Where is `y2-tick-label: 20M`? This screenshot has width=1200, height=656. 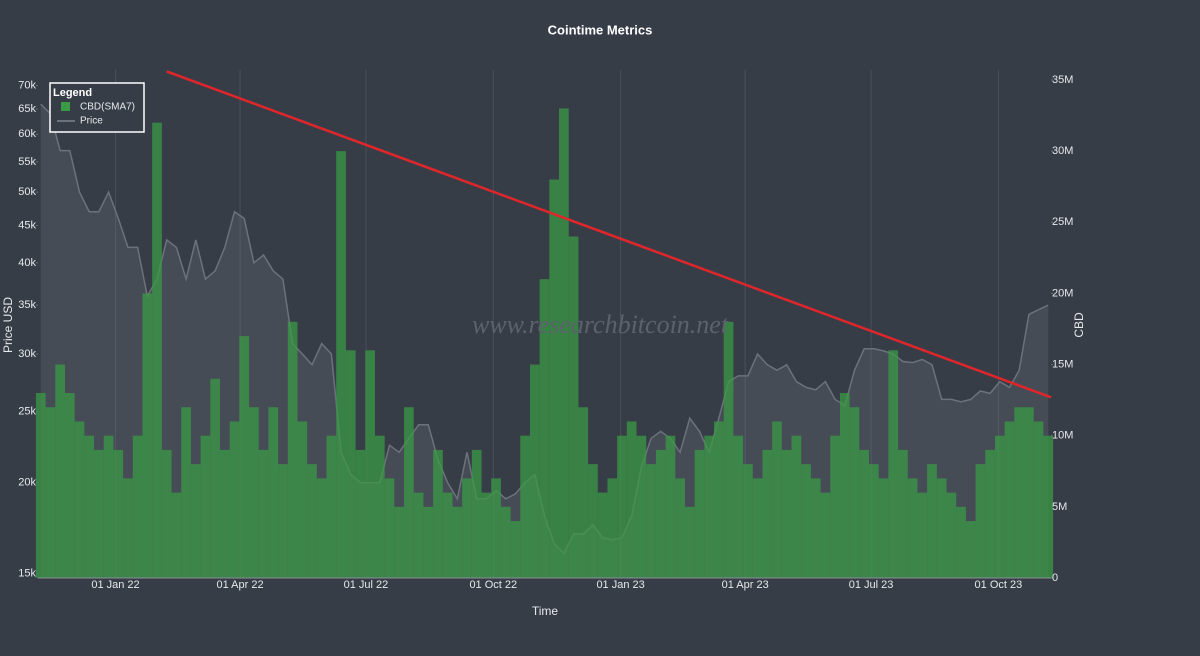
y2-tick-label: 20M is located at coordinates (1062, 293).